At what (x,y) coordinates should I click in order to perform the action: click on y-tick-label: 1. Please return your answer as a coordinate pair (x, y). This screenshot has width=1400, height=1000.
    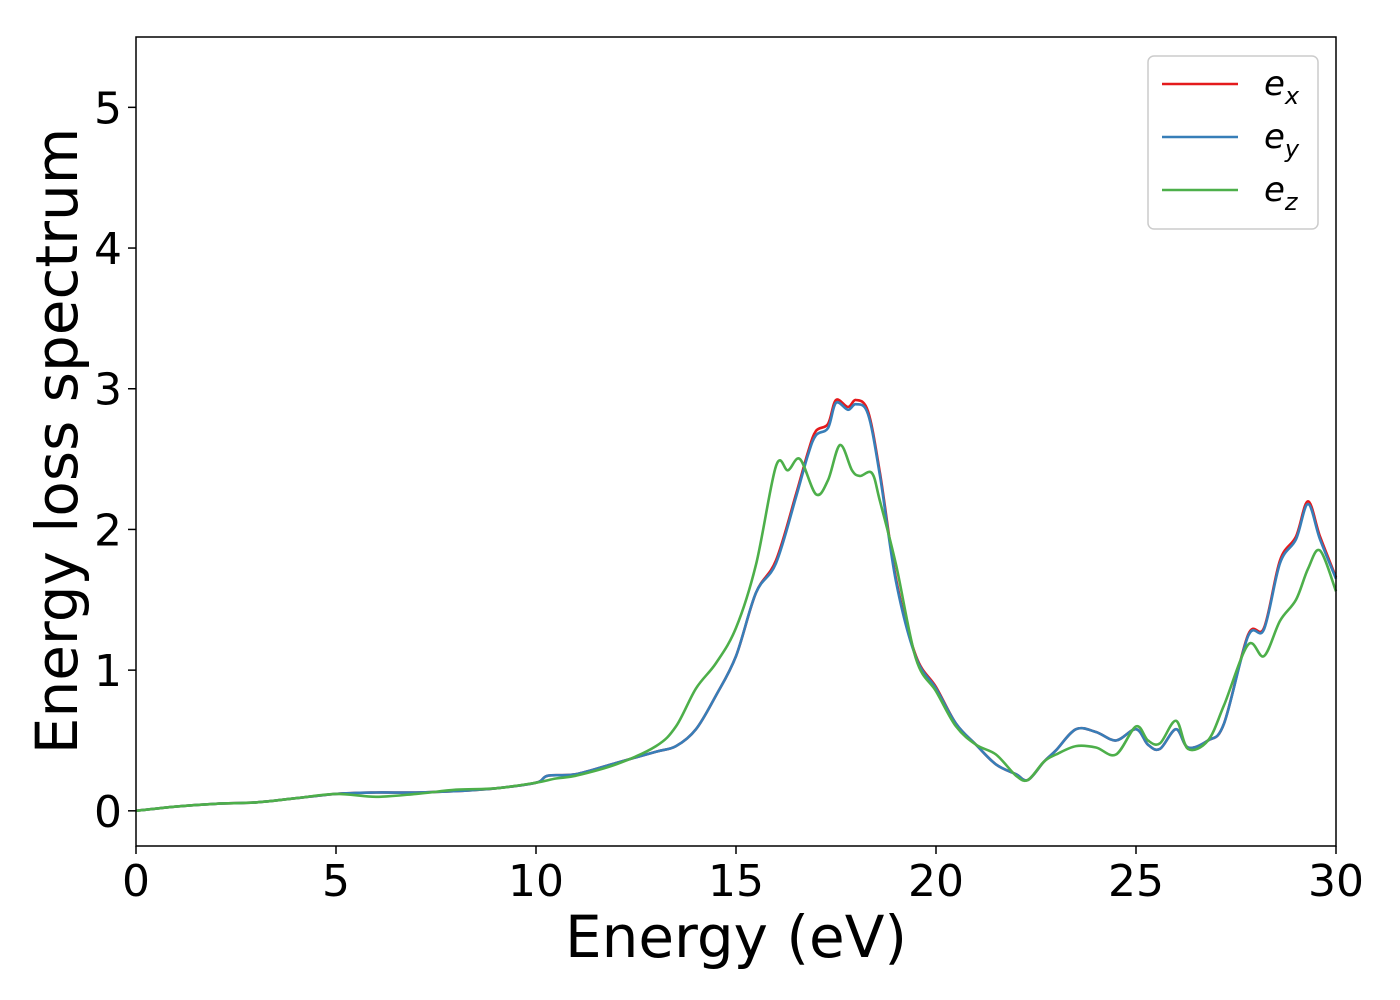
    Looking at the image, I should click on (108, 671).